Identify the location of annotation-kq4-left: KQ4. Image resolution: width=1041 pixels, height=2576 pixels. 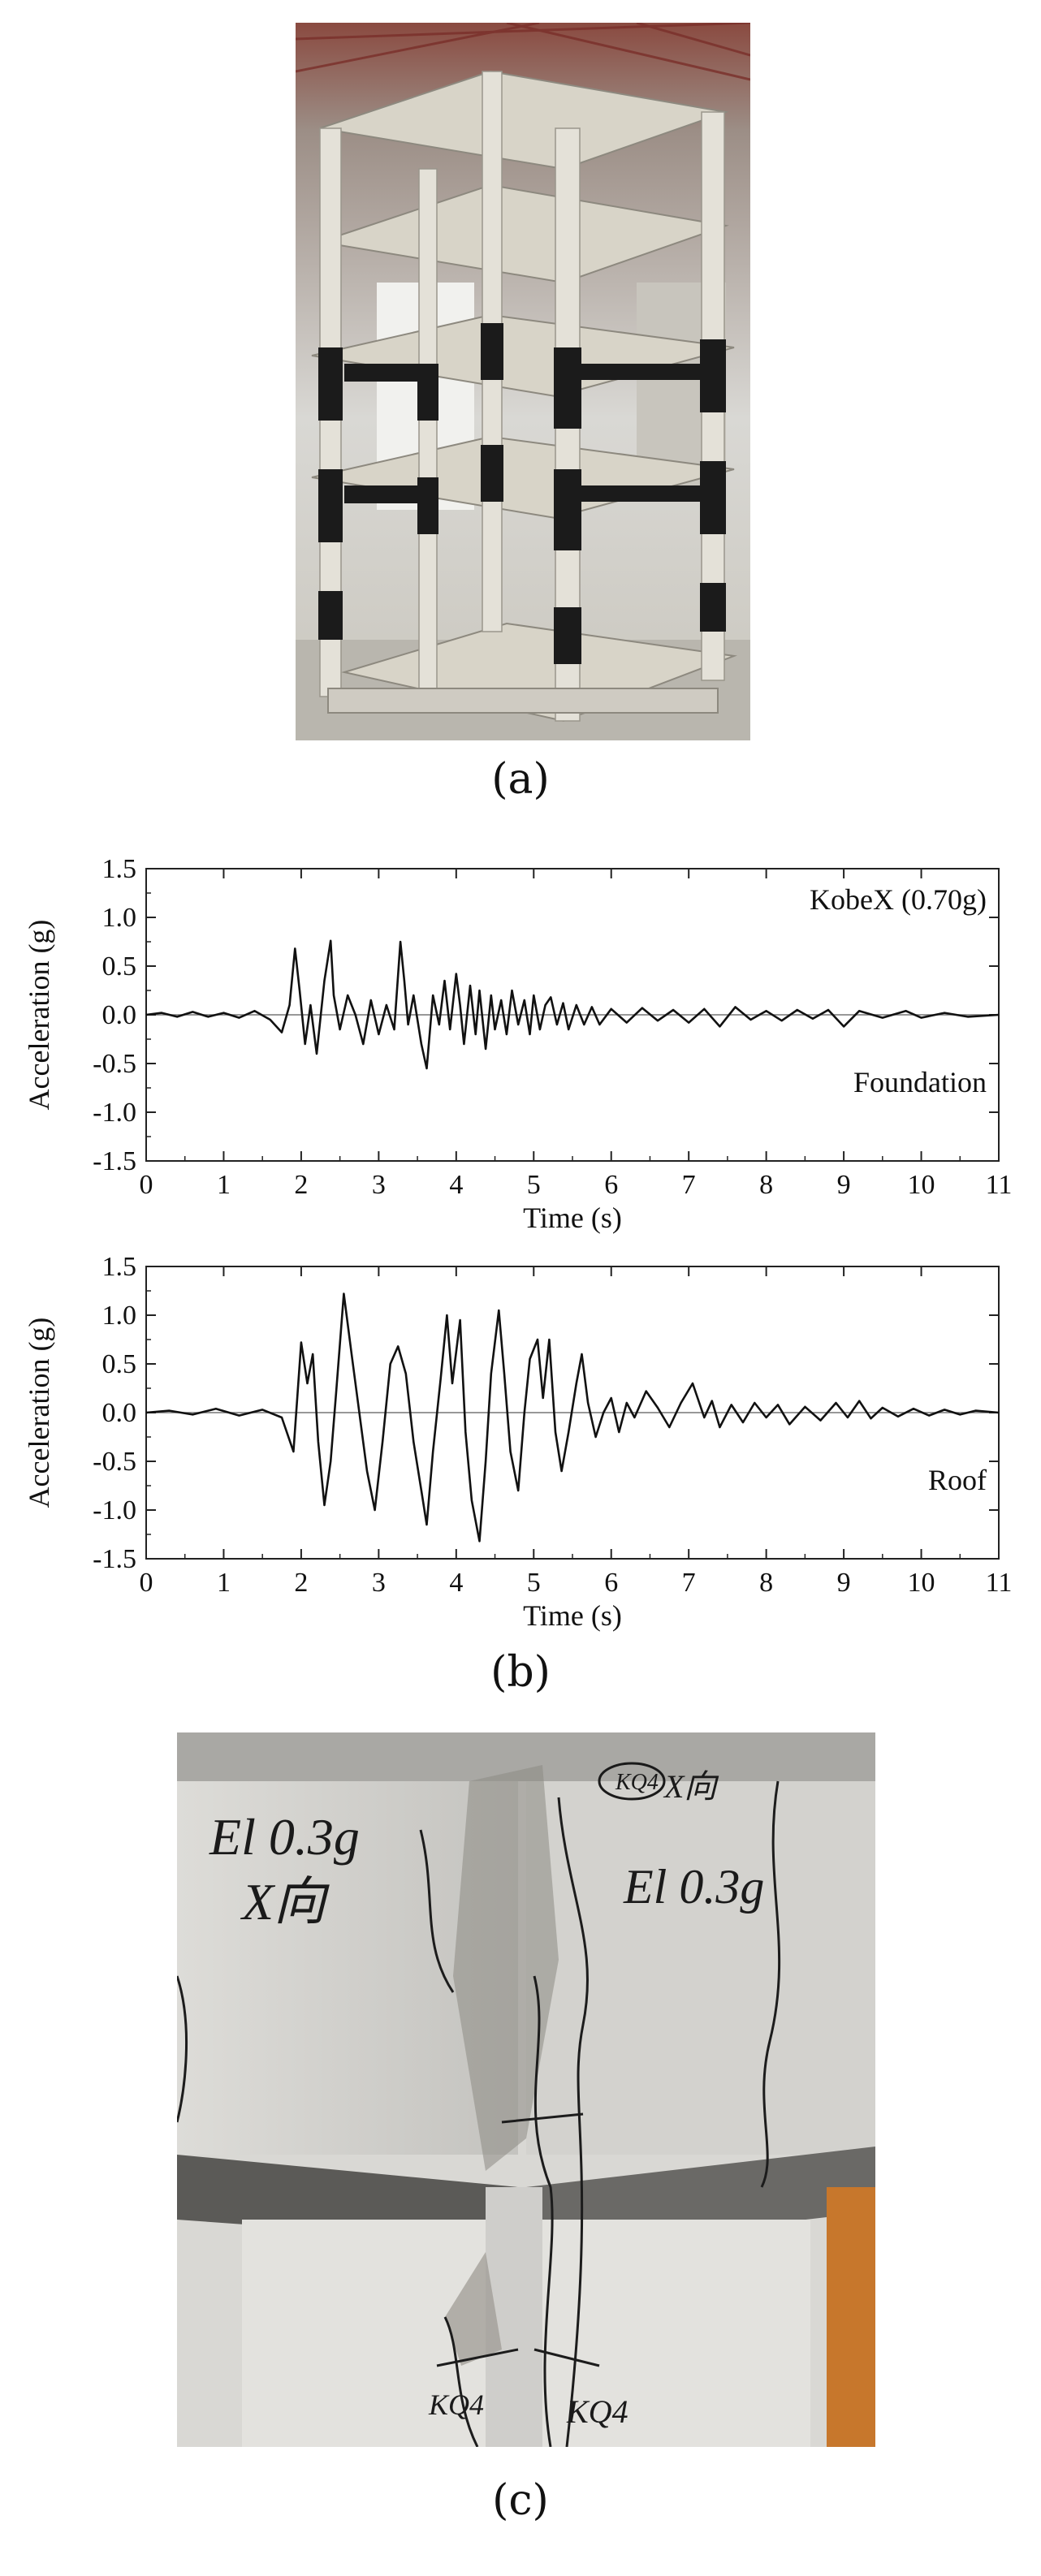
(456, 2404).